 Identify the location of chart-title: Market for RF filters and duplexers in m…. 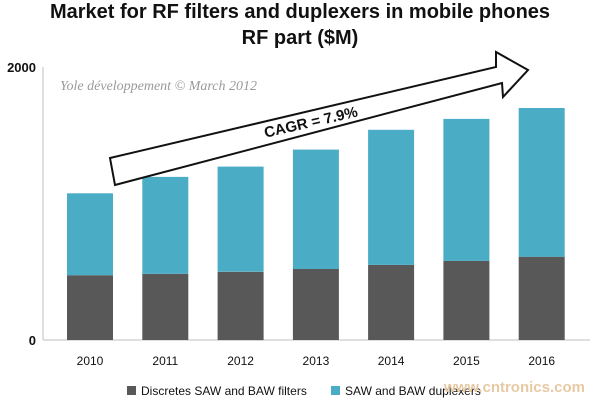
(300, 12).